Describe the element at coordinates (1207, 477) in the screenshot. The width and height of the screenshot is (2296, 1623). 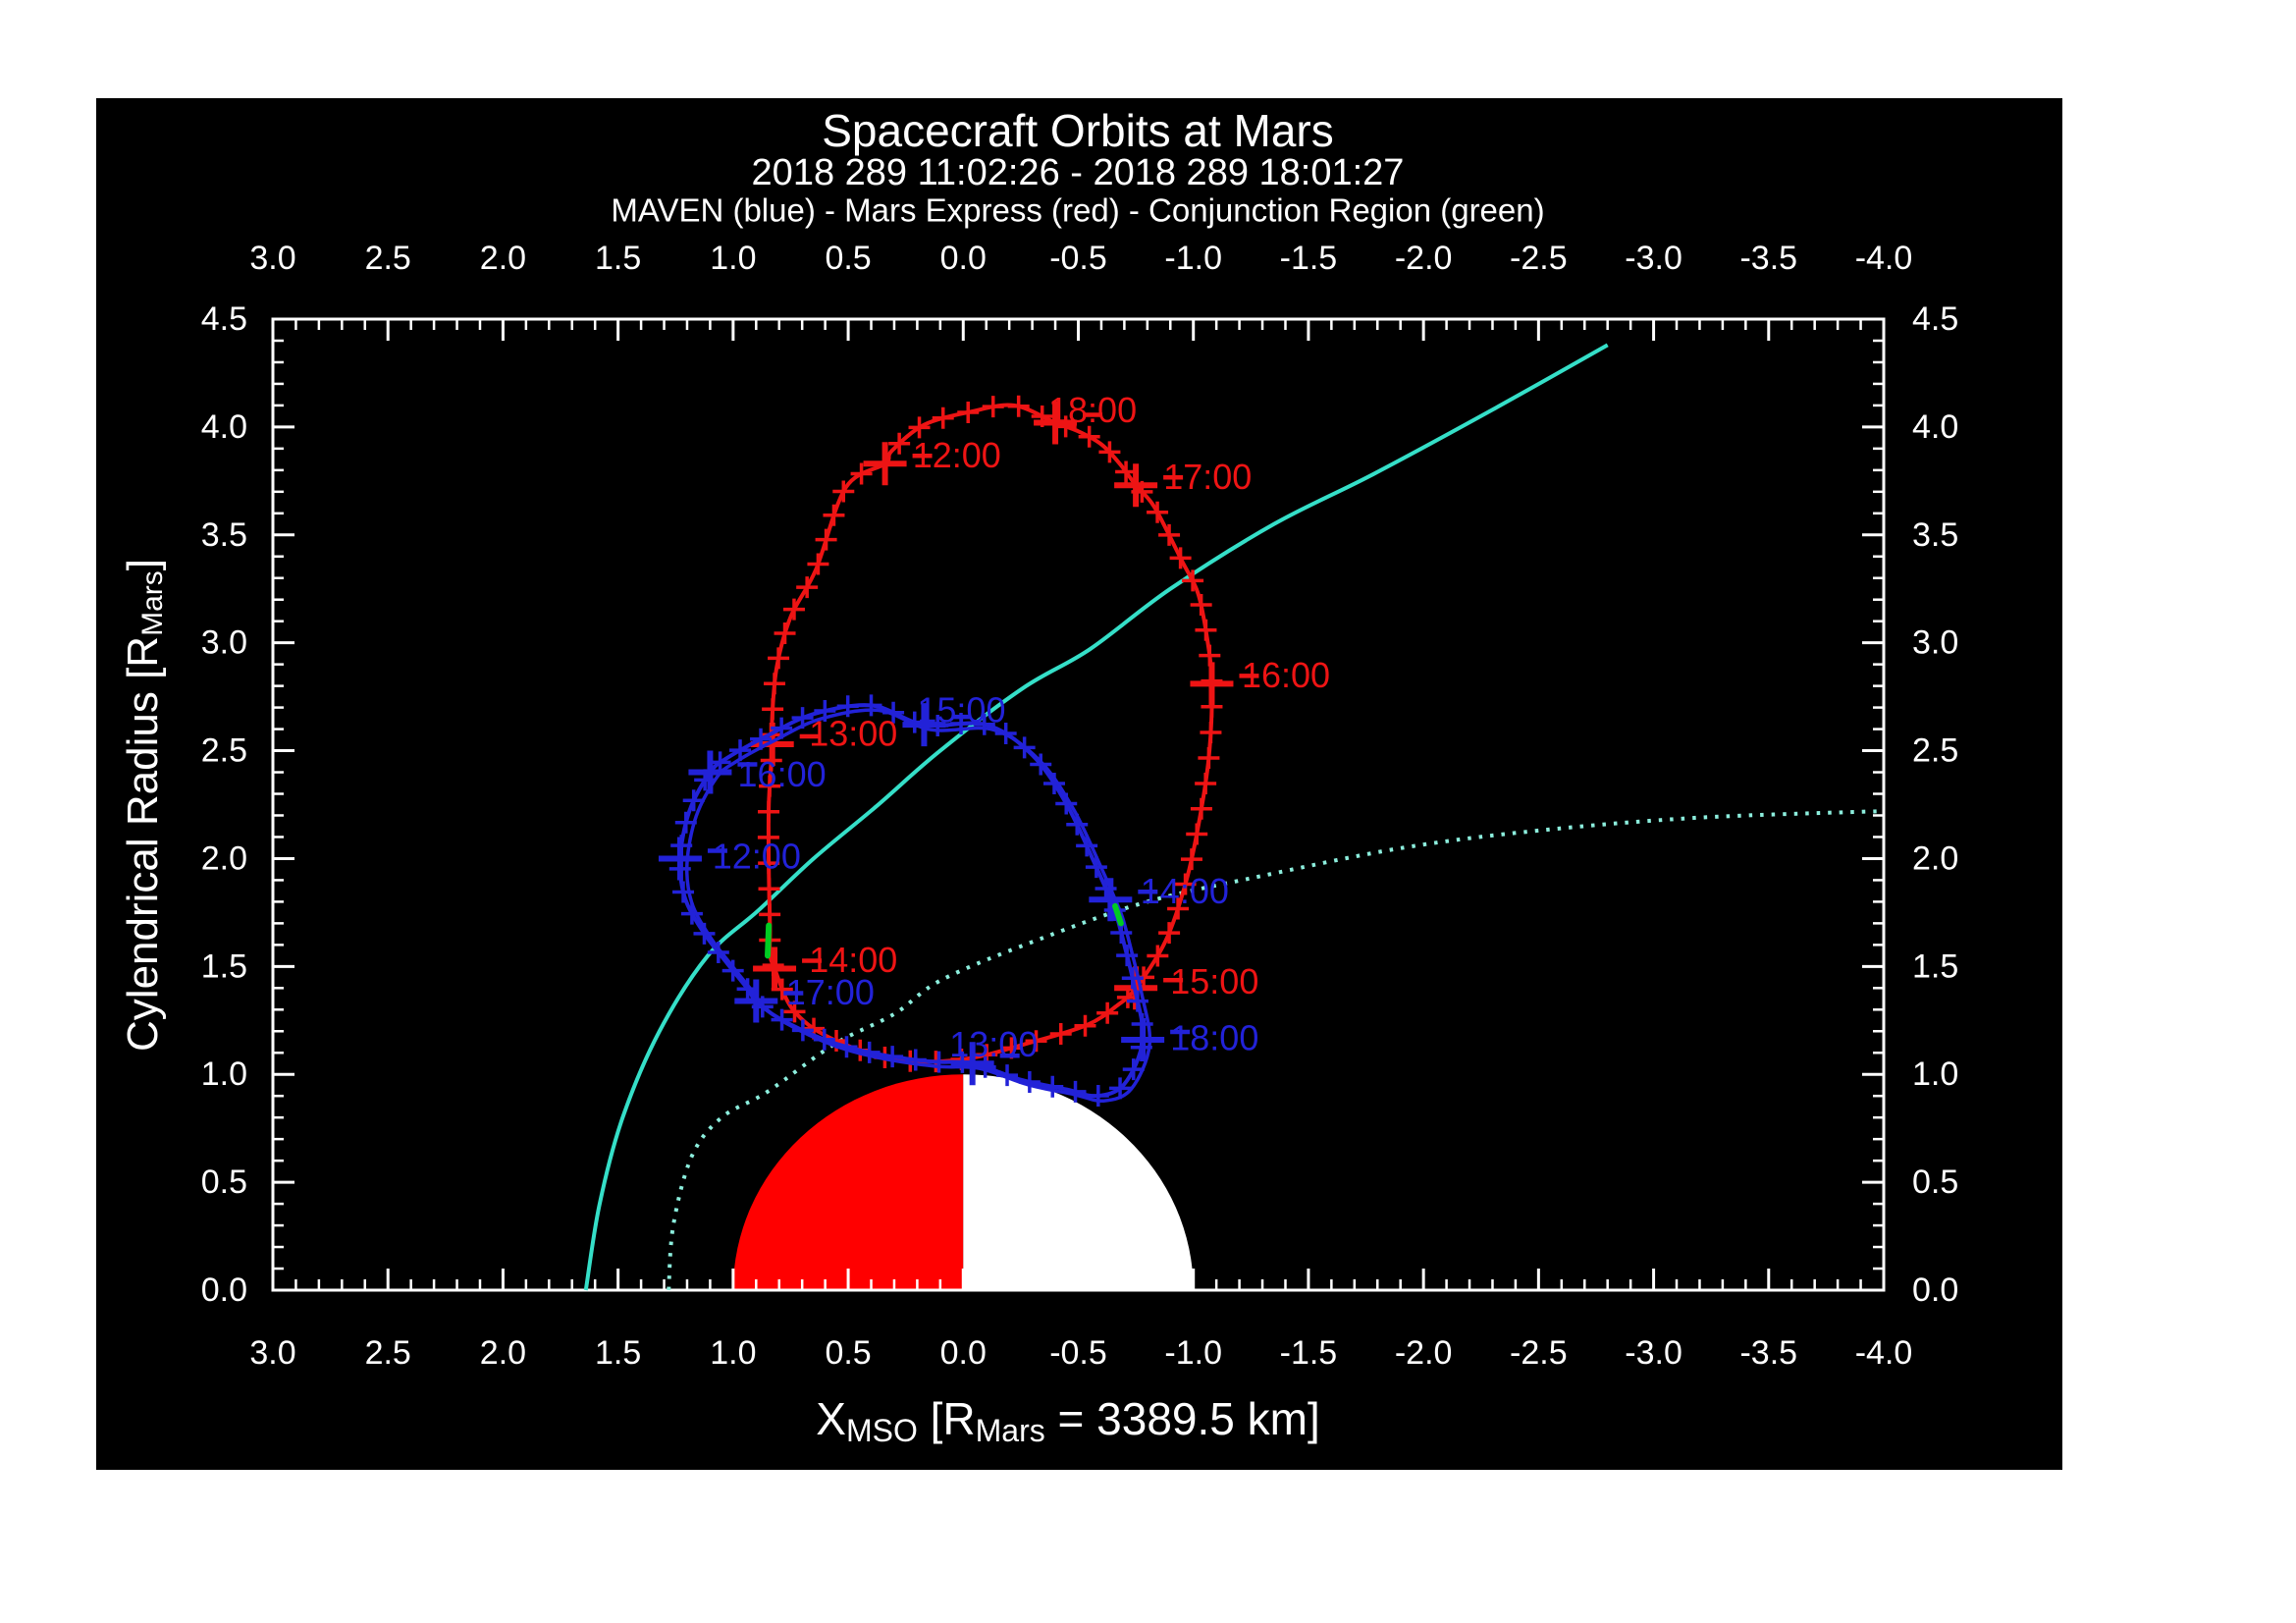
I see `mars-express-hour-label: 17:00` at that location.